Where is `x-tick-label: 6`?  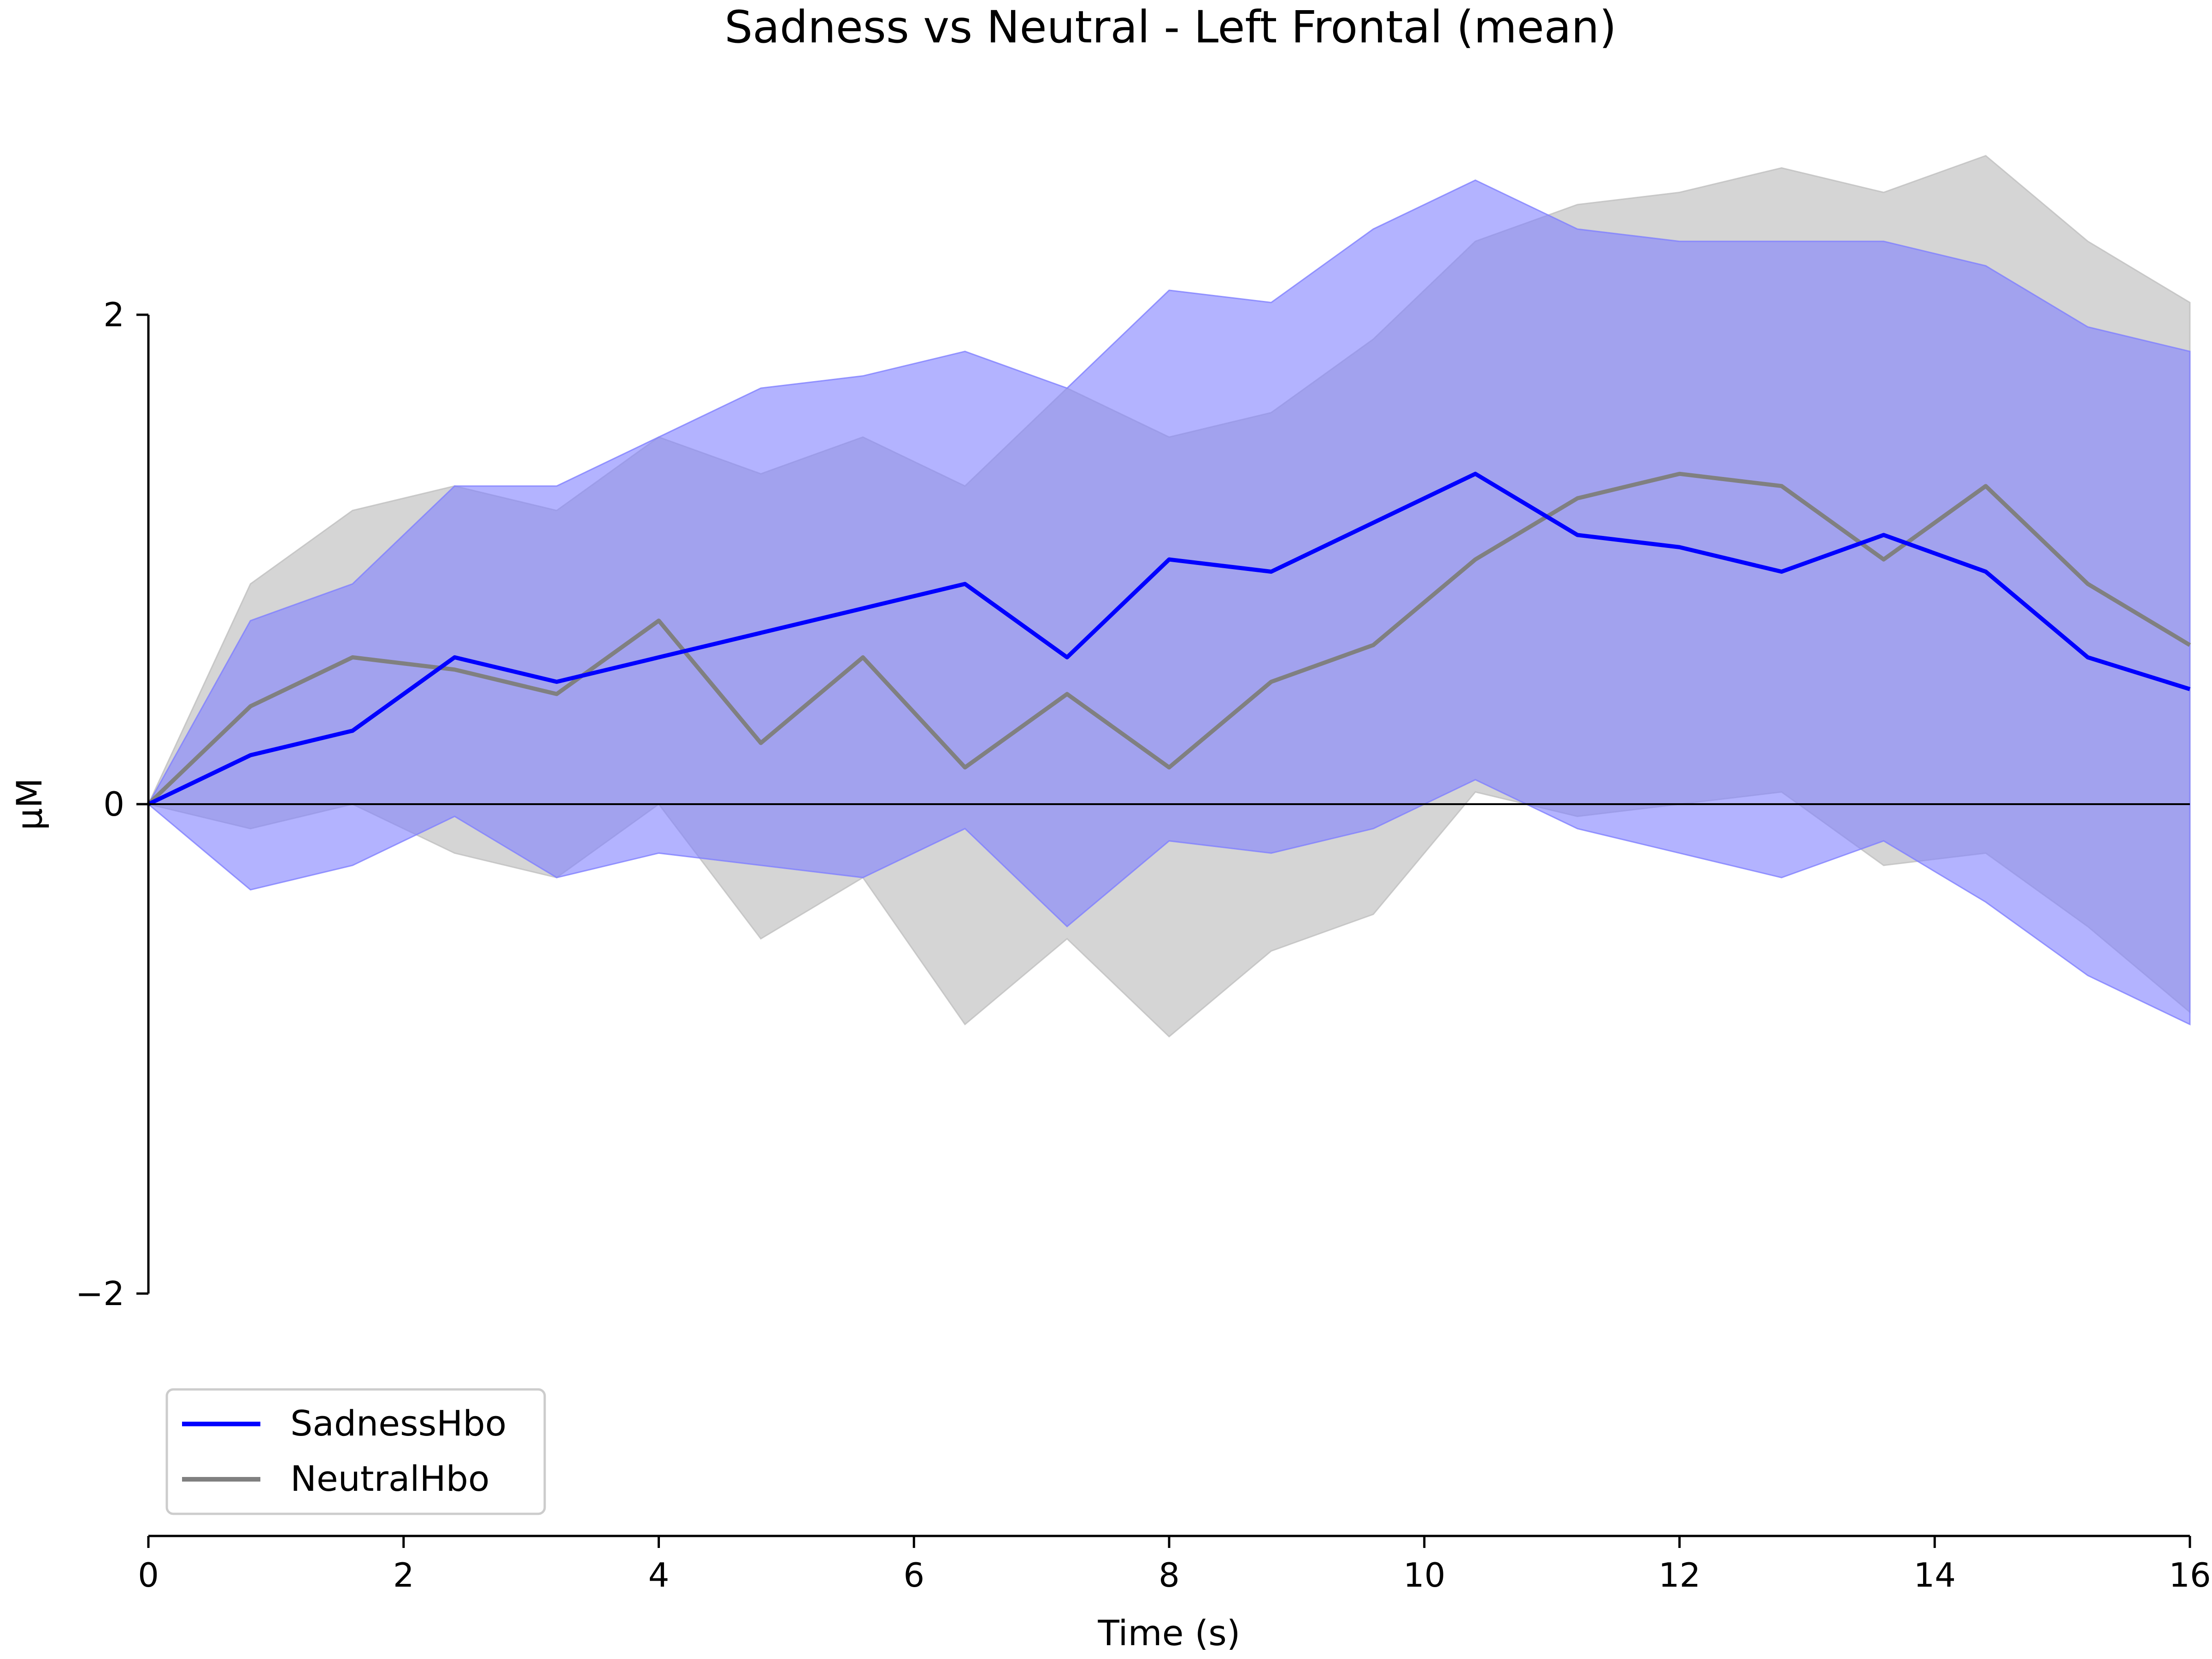
x-tick-label: 6 is located at coordinates (913, 1575).